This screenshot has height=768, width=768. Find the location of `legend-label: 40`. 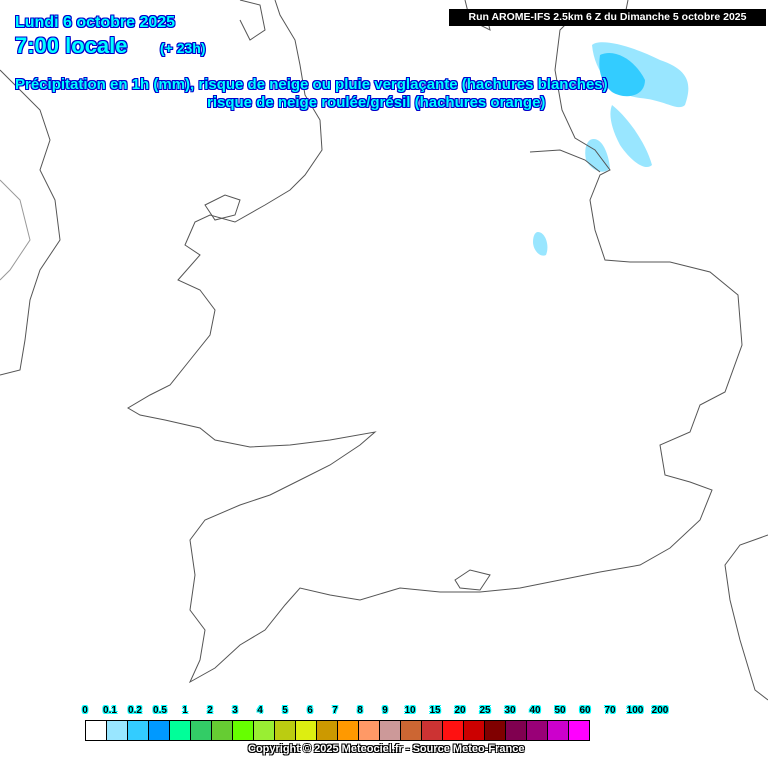

legend-label: 40 is located at coordinates (535, 710).